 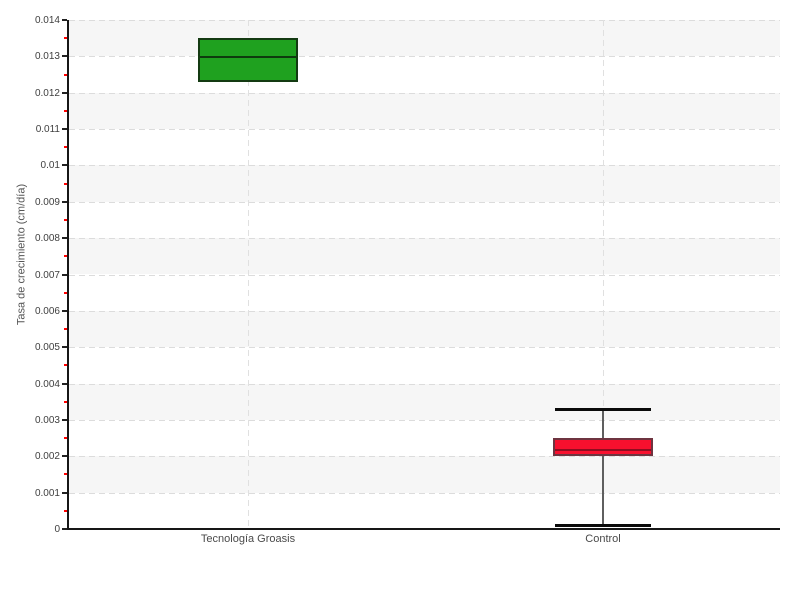 What do you see at coordinates (423, 529) in the screenshot?
I see `x-axis-line` at bounding box center [423, 529].